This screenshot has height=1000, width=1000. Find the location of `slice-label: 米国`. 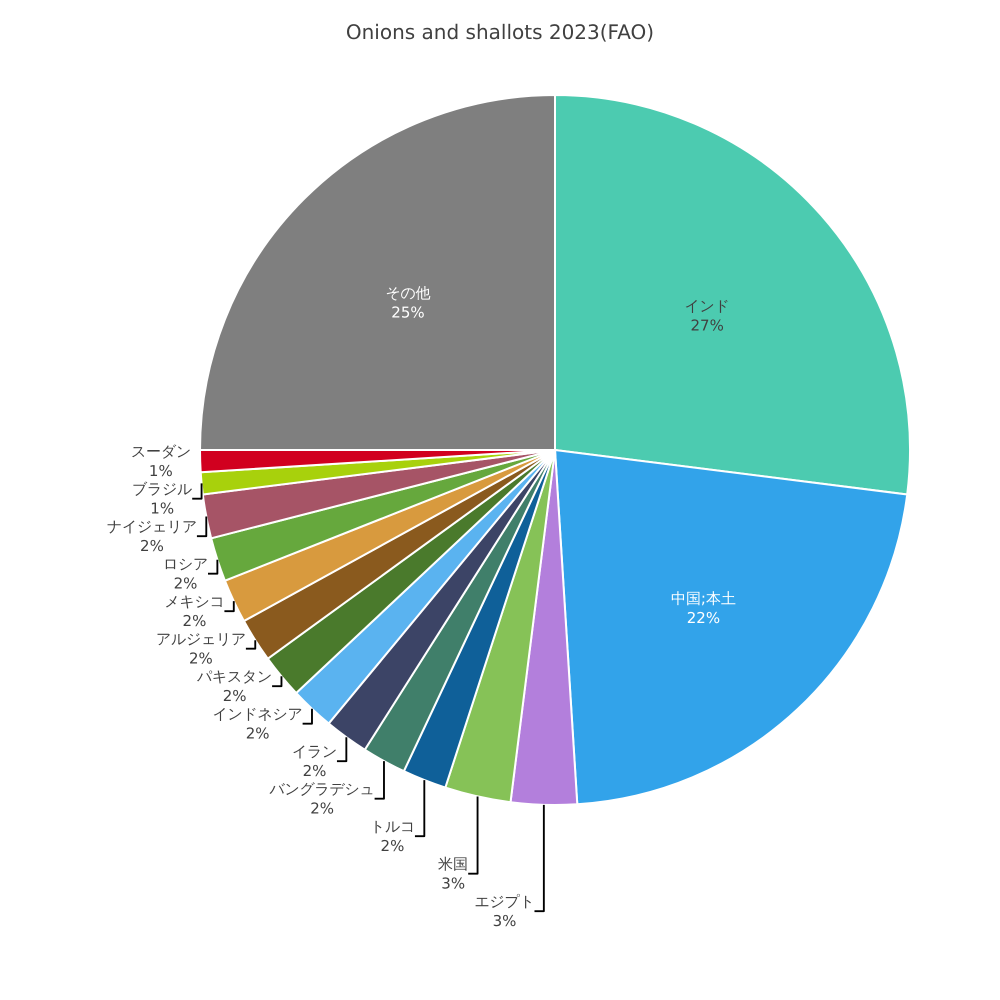

slice-label: 米国 is located at coordinates (453, 863).